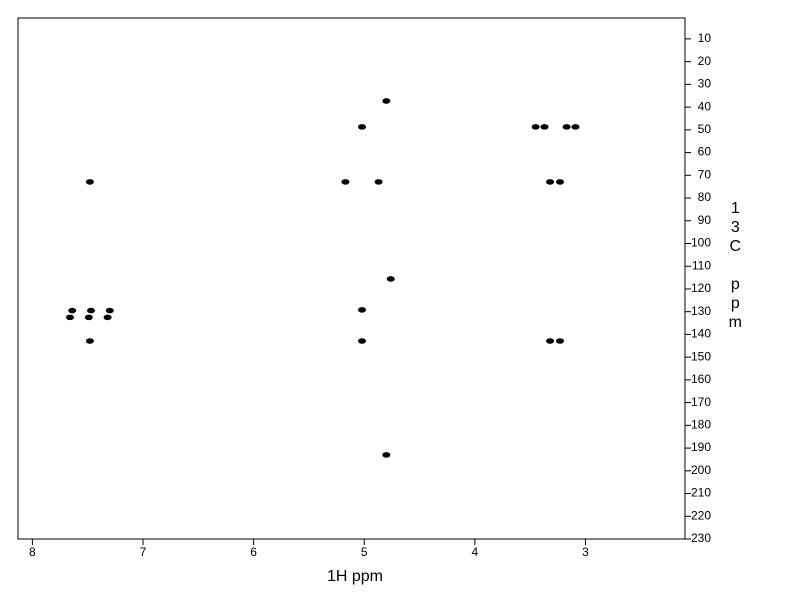  What do you see at coordinates (585, 552) in the screenshot?
I see `x-tick-label: 3` at bounding box center [585, 552].